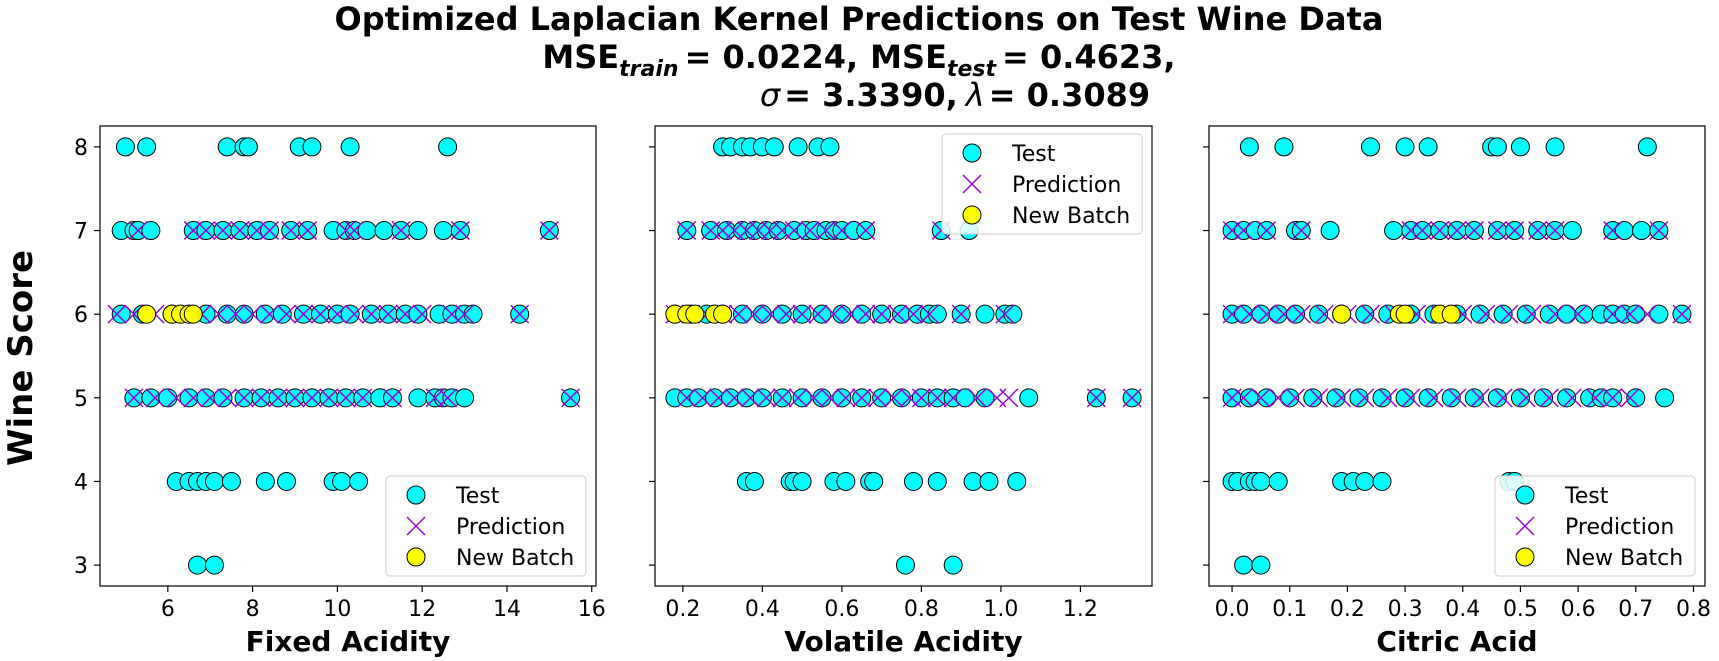 This screenshot has height=661, width=1719. I want to click on test-subscript: test, so click(972, 69).